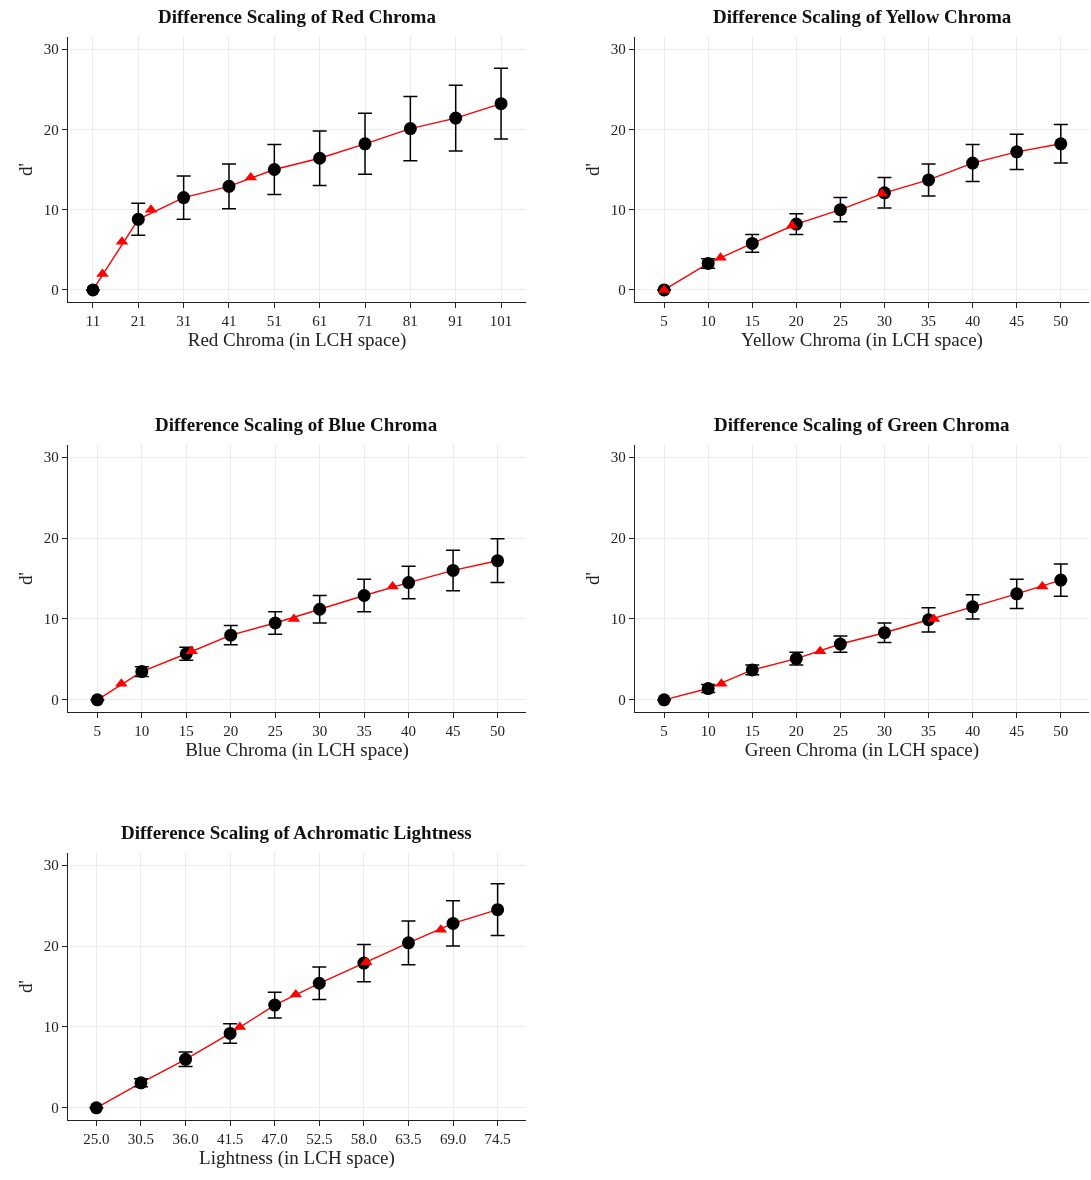 The height and width of the screenshot is (1180, 1091). What do you see at coordinates (862, 16) in the screenshot?
I see `chart-title: Difference Scaling of Yellow Chroma` at bounding box center [862, 16].